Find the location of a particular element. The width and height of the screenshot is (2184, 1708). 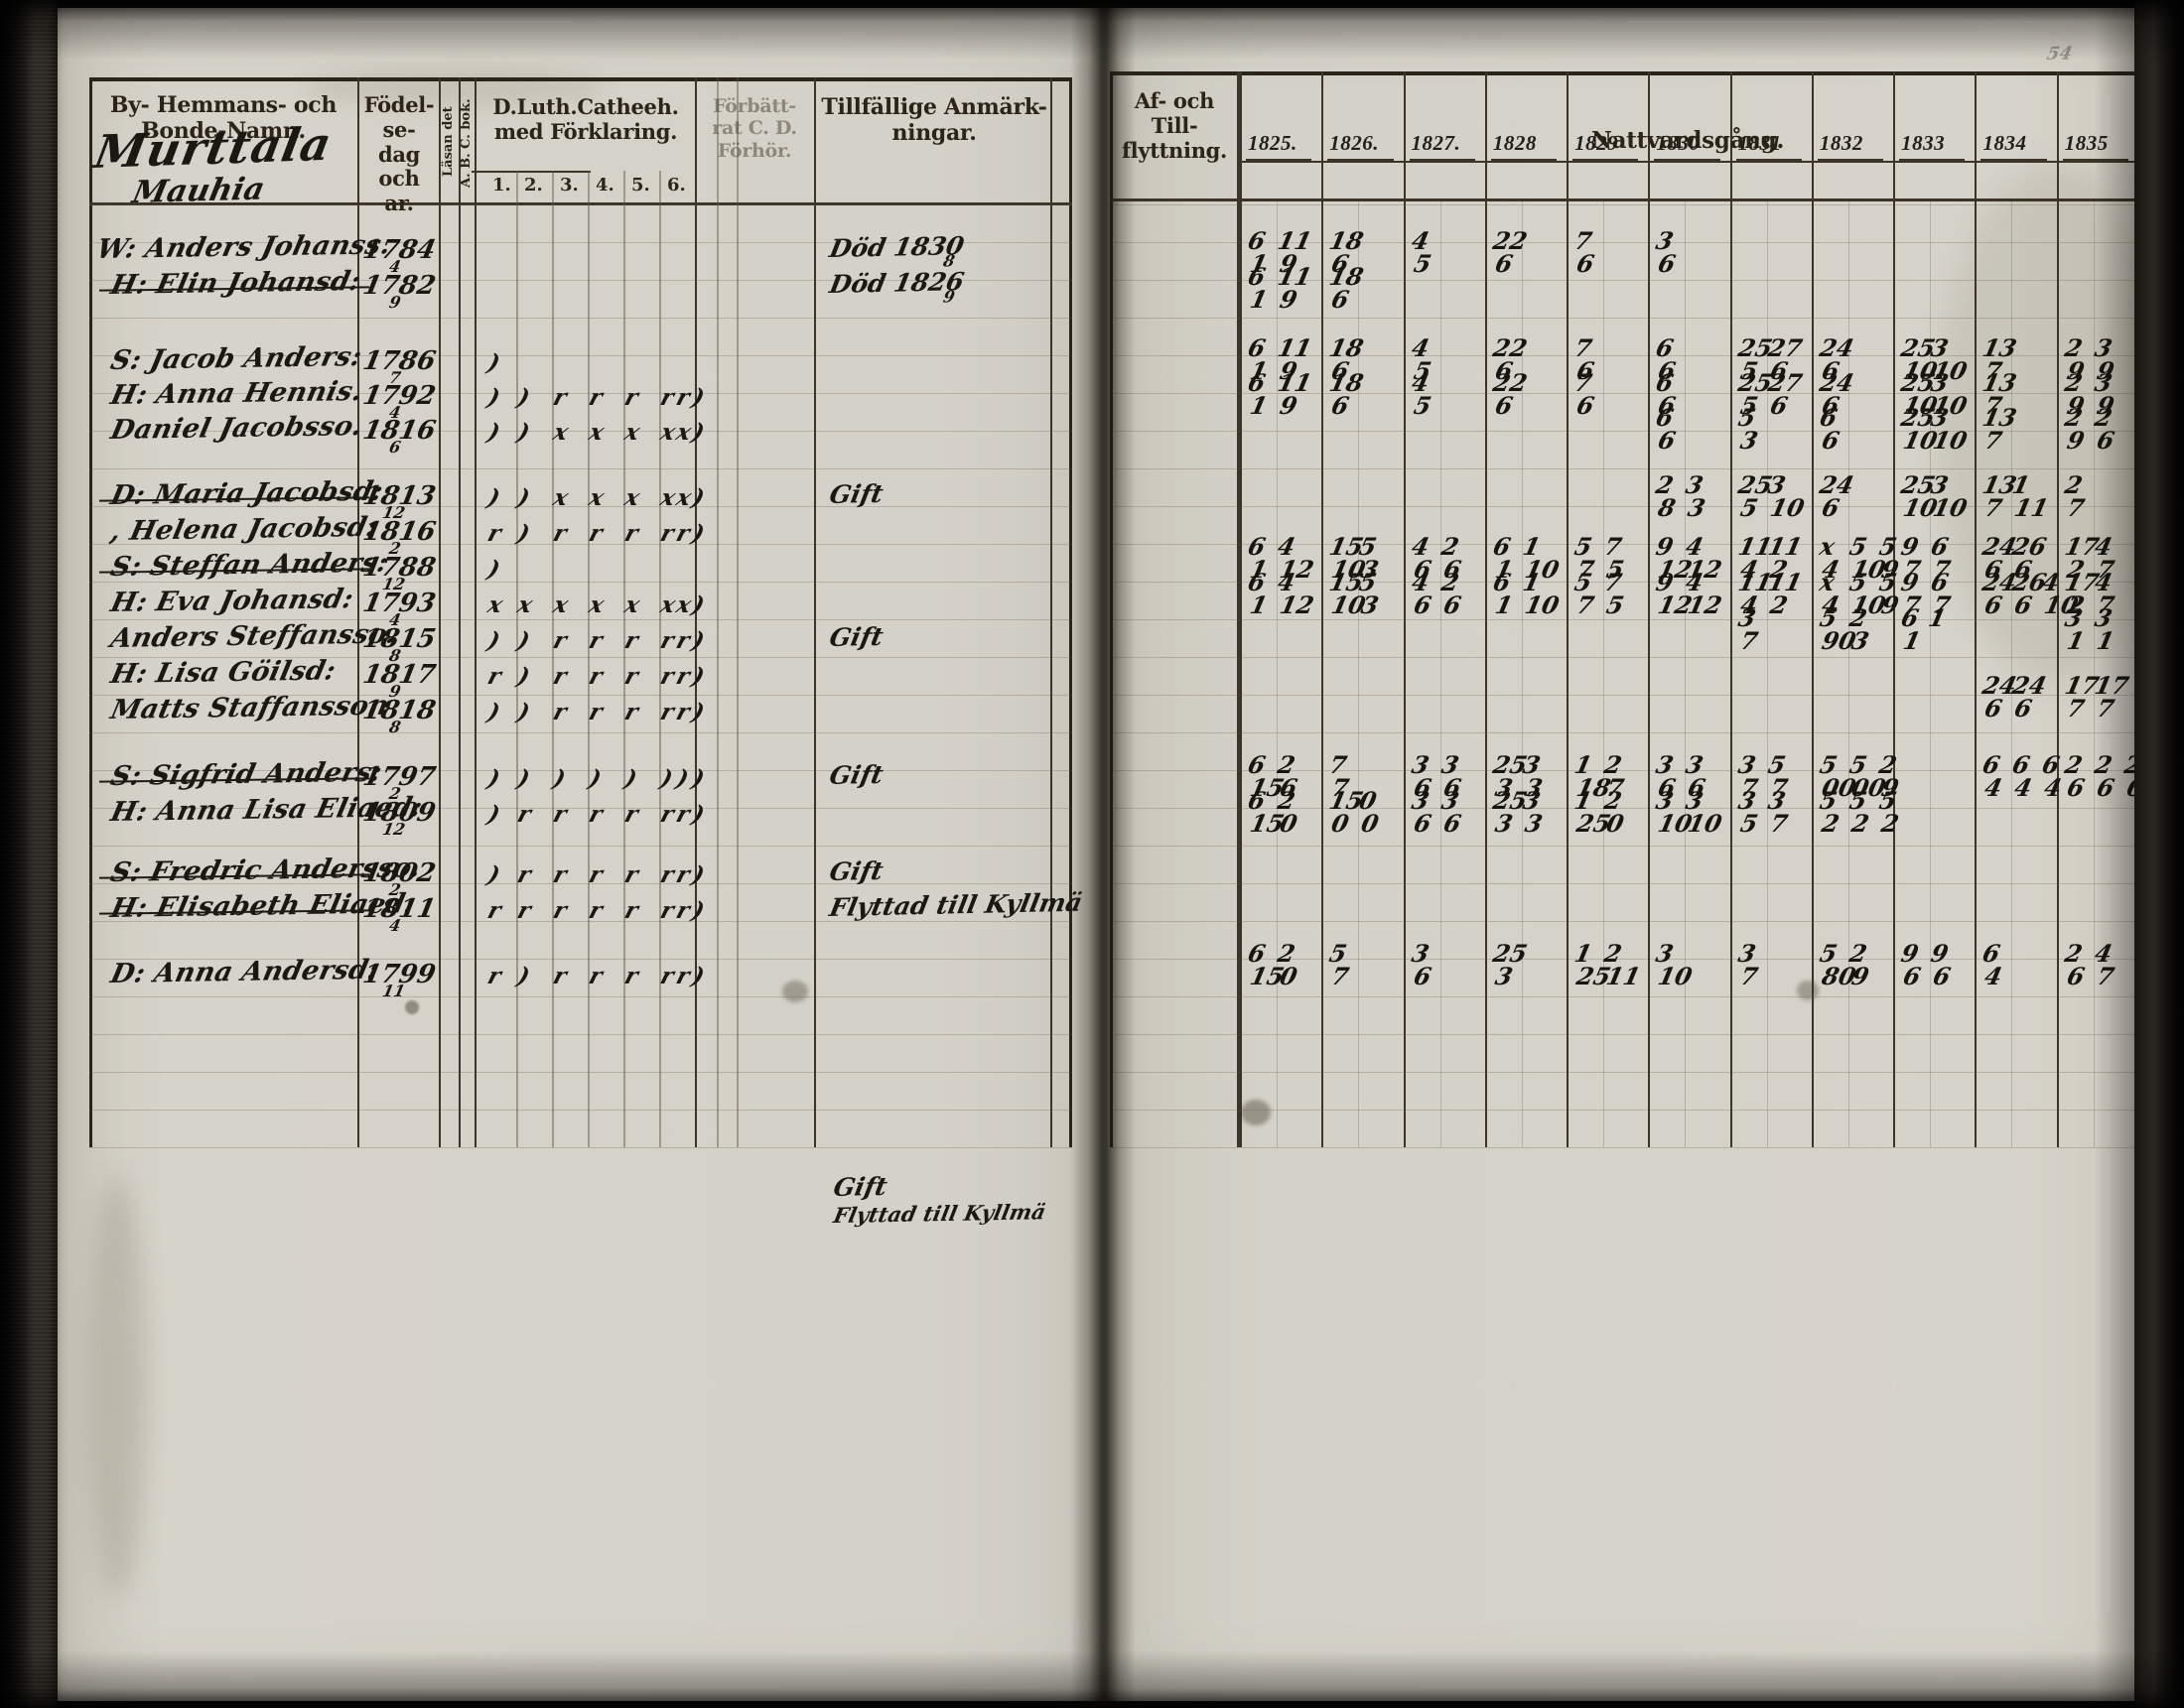

person-name: S: Sigfrid Anders: is located at coordinates (246, 774).